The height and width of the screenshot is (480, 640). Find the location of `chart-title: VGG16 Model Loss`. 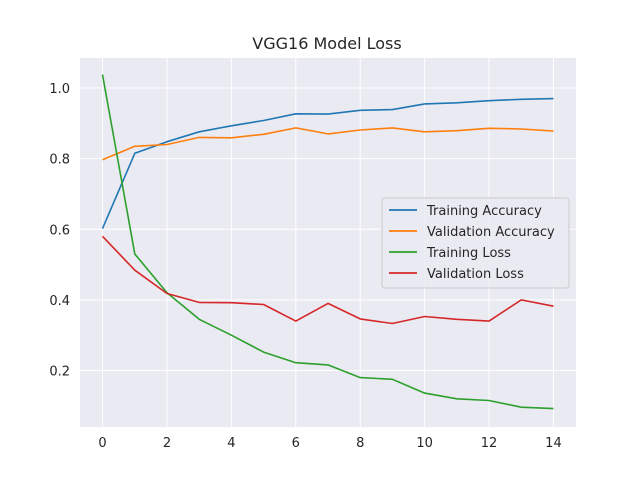

chart-title: VGG16 Model Loss is located at coordinates (326, 43).